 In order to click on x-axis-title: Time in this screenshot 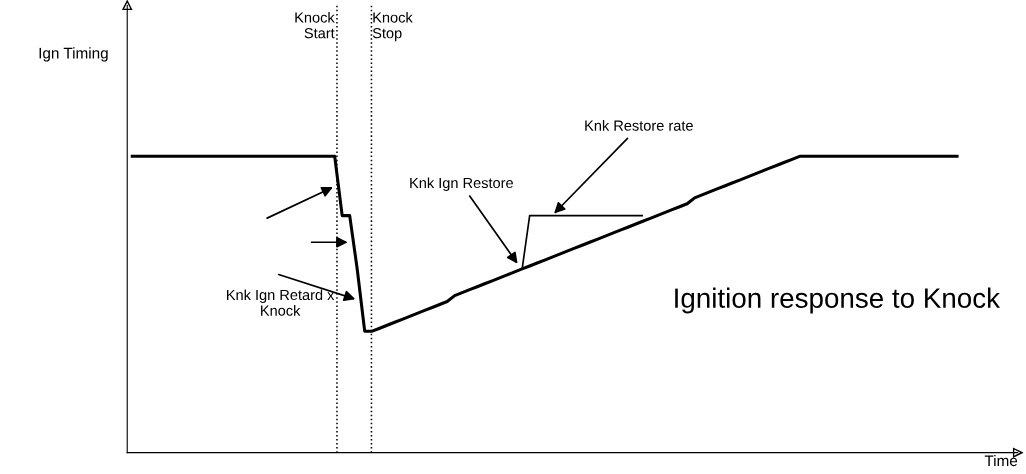, I will do `click(1001, 460)`.